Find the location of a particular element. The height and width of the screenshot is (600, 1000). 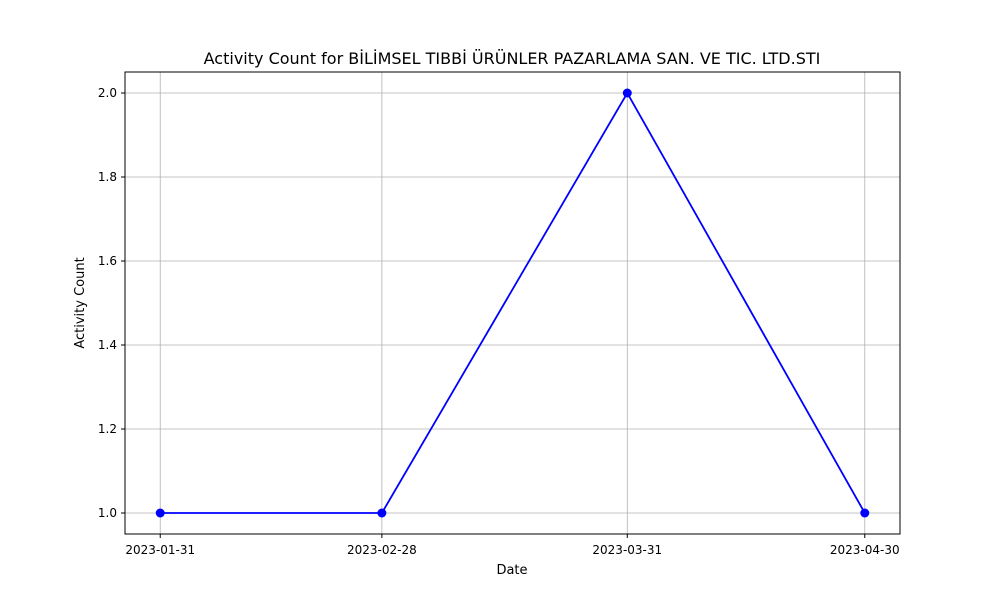

y-tick-label: 1.0 is located at coordinates (107, 513).